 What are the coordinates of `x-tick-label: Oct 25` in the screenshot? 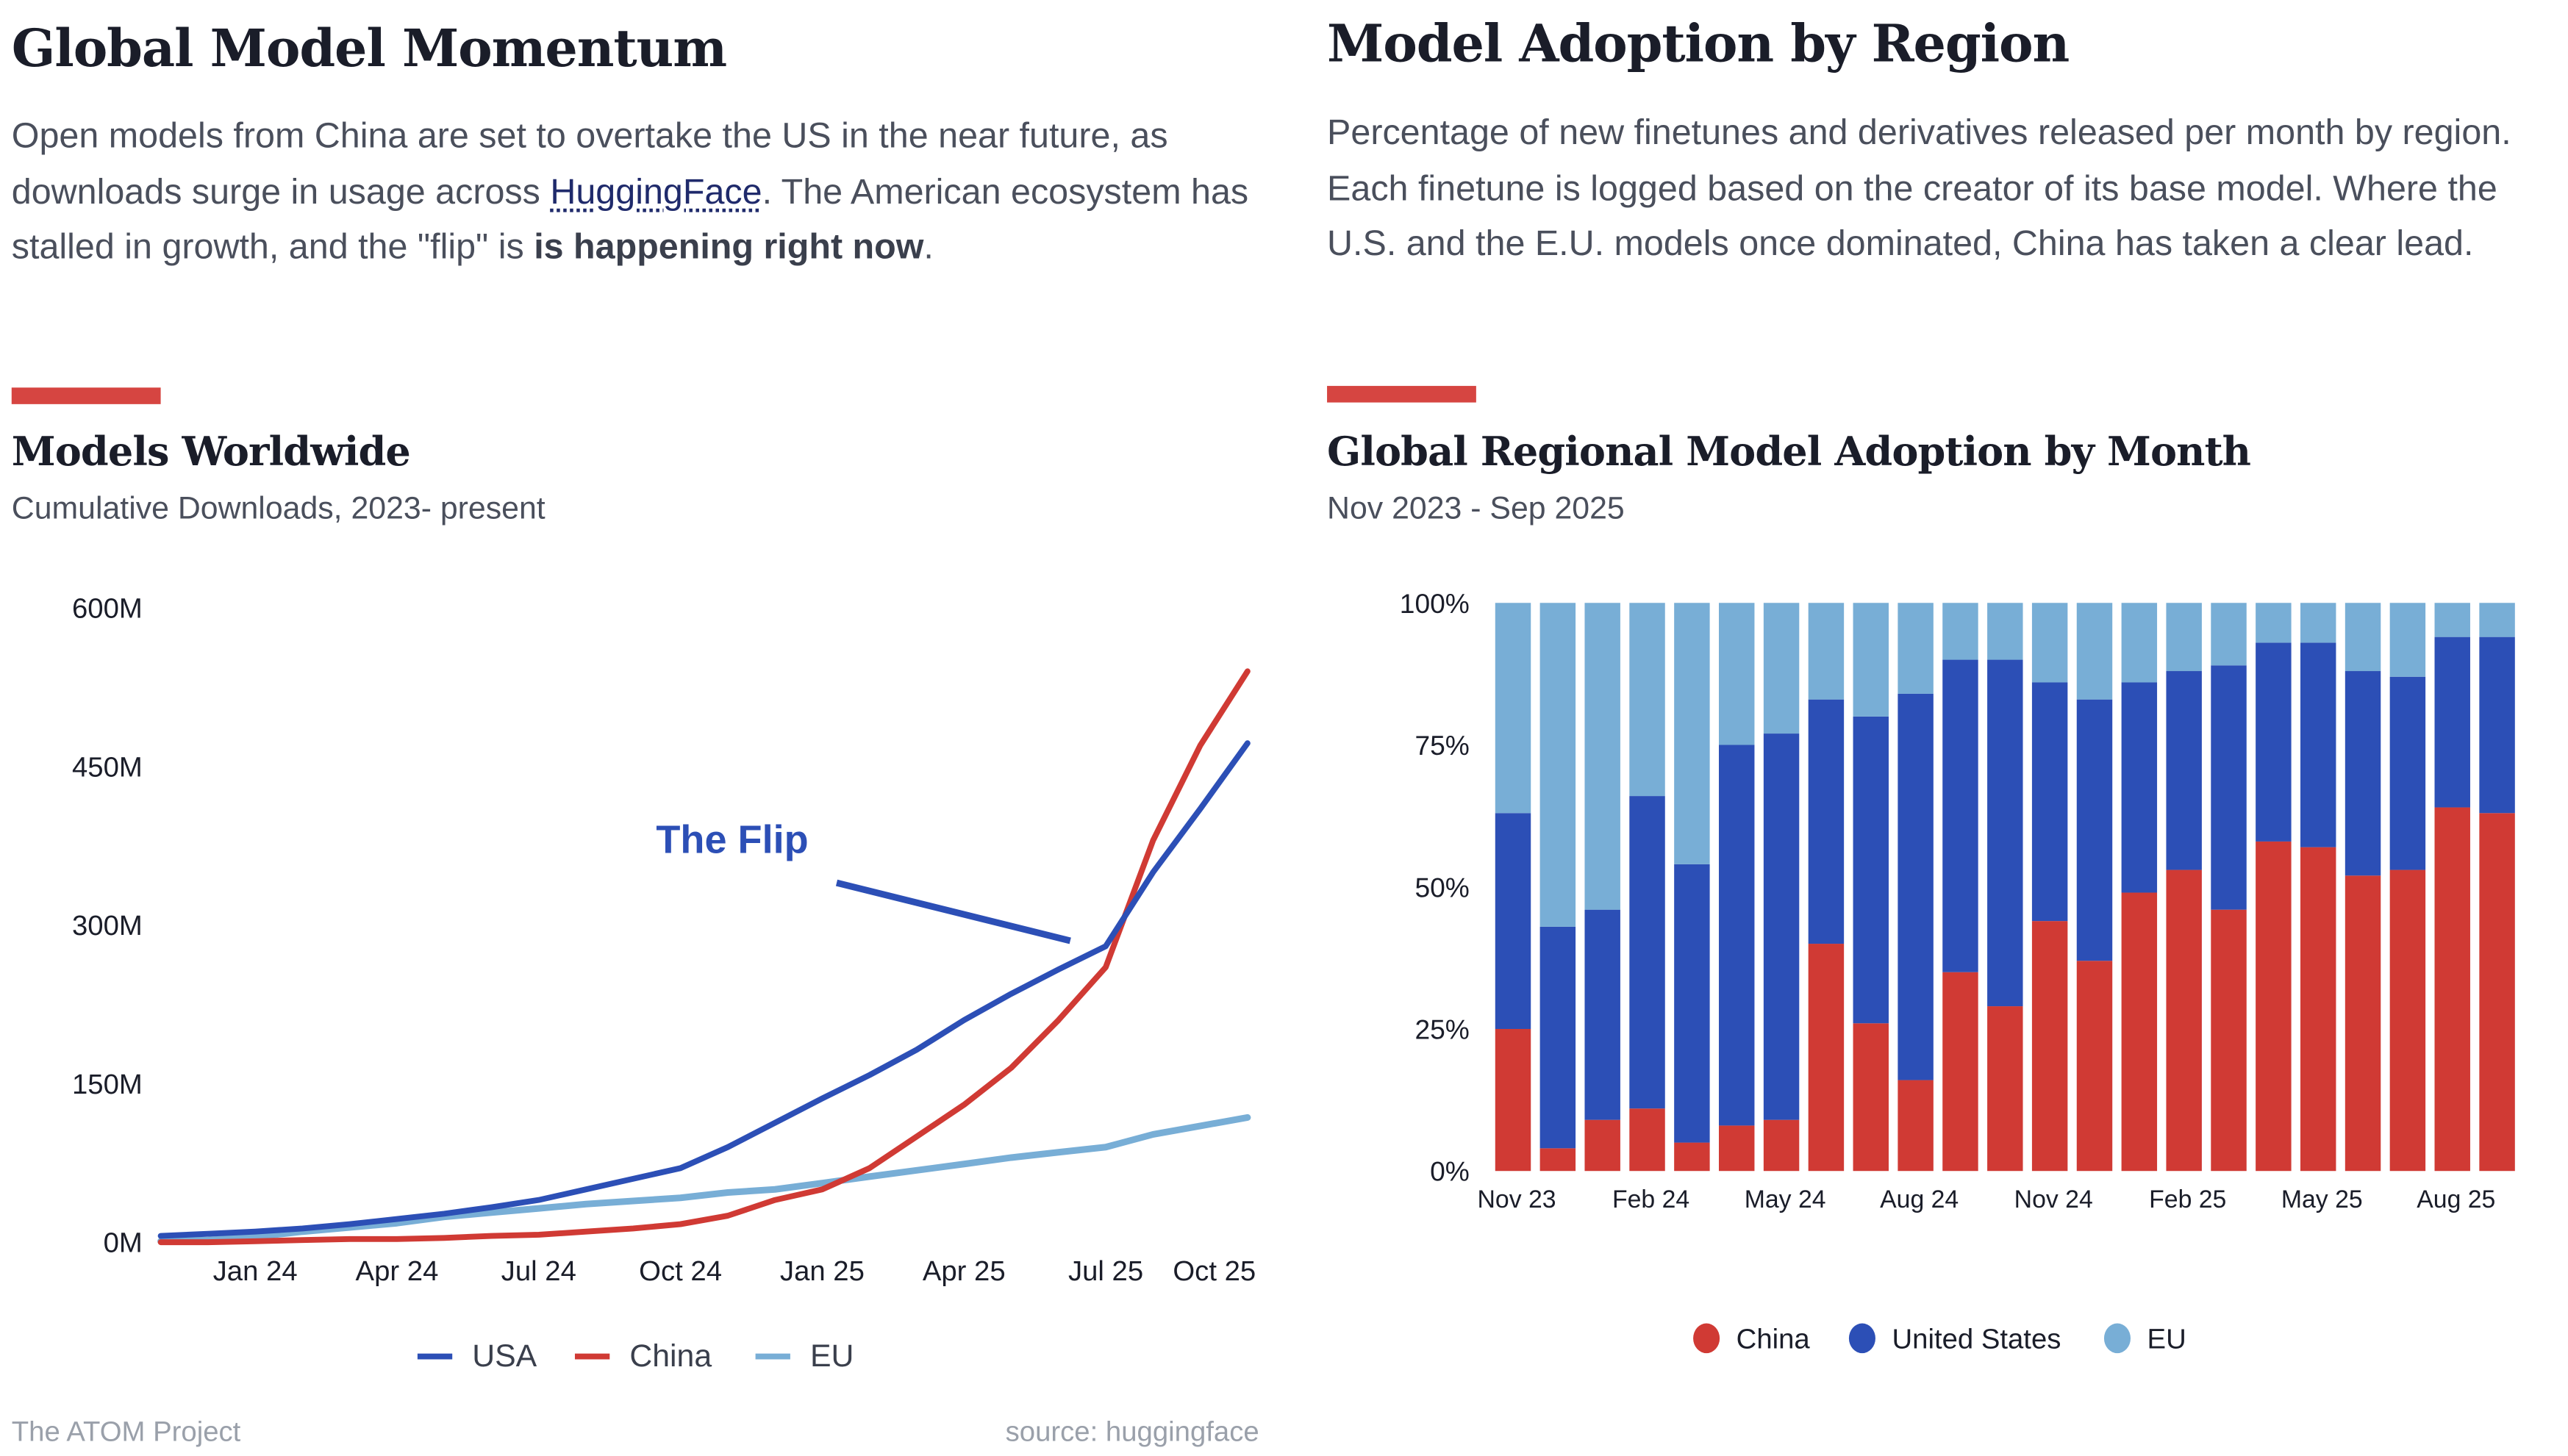 It's located at (1214, 1271).